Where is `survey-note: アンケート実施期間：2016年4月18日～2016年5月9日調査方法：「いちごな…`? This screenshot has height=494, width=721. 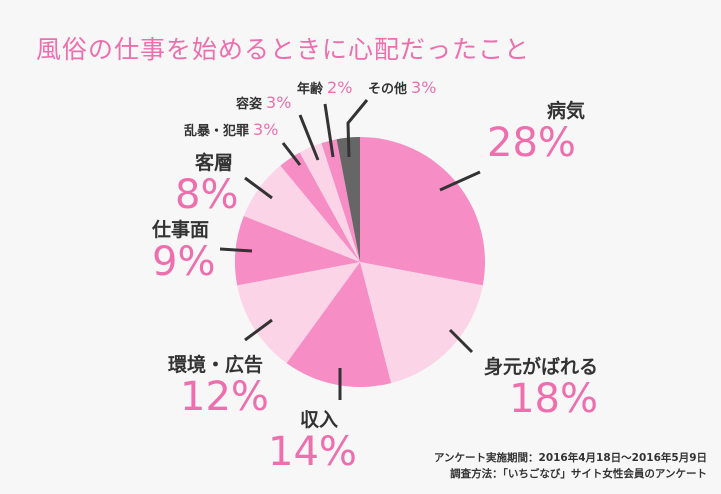 survey-note: アンケート実施期間：2016年4月18日～2016年5月9日調査方法：「いちごな… is located at coordinates (570, 466).